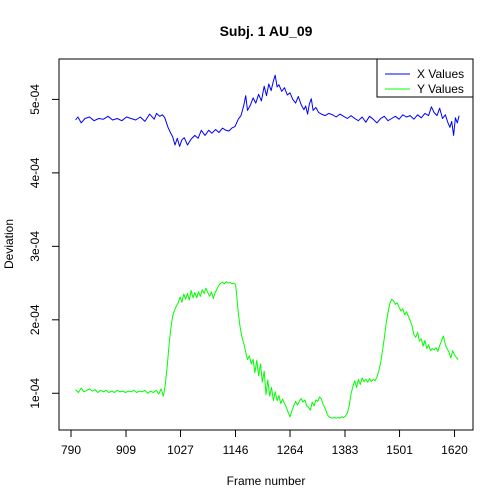 The width and height of the screenshot is (504, 504). Describe the element at coordinates (236, 450) in the screenshot. I see `x-tick-label: 1146` at that location.